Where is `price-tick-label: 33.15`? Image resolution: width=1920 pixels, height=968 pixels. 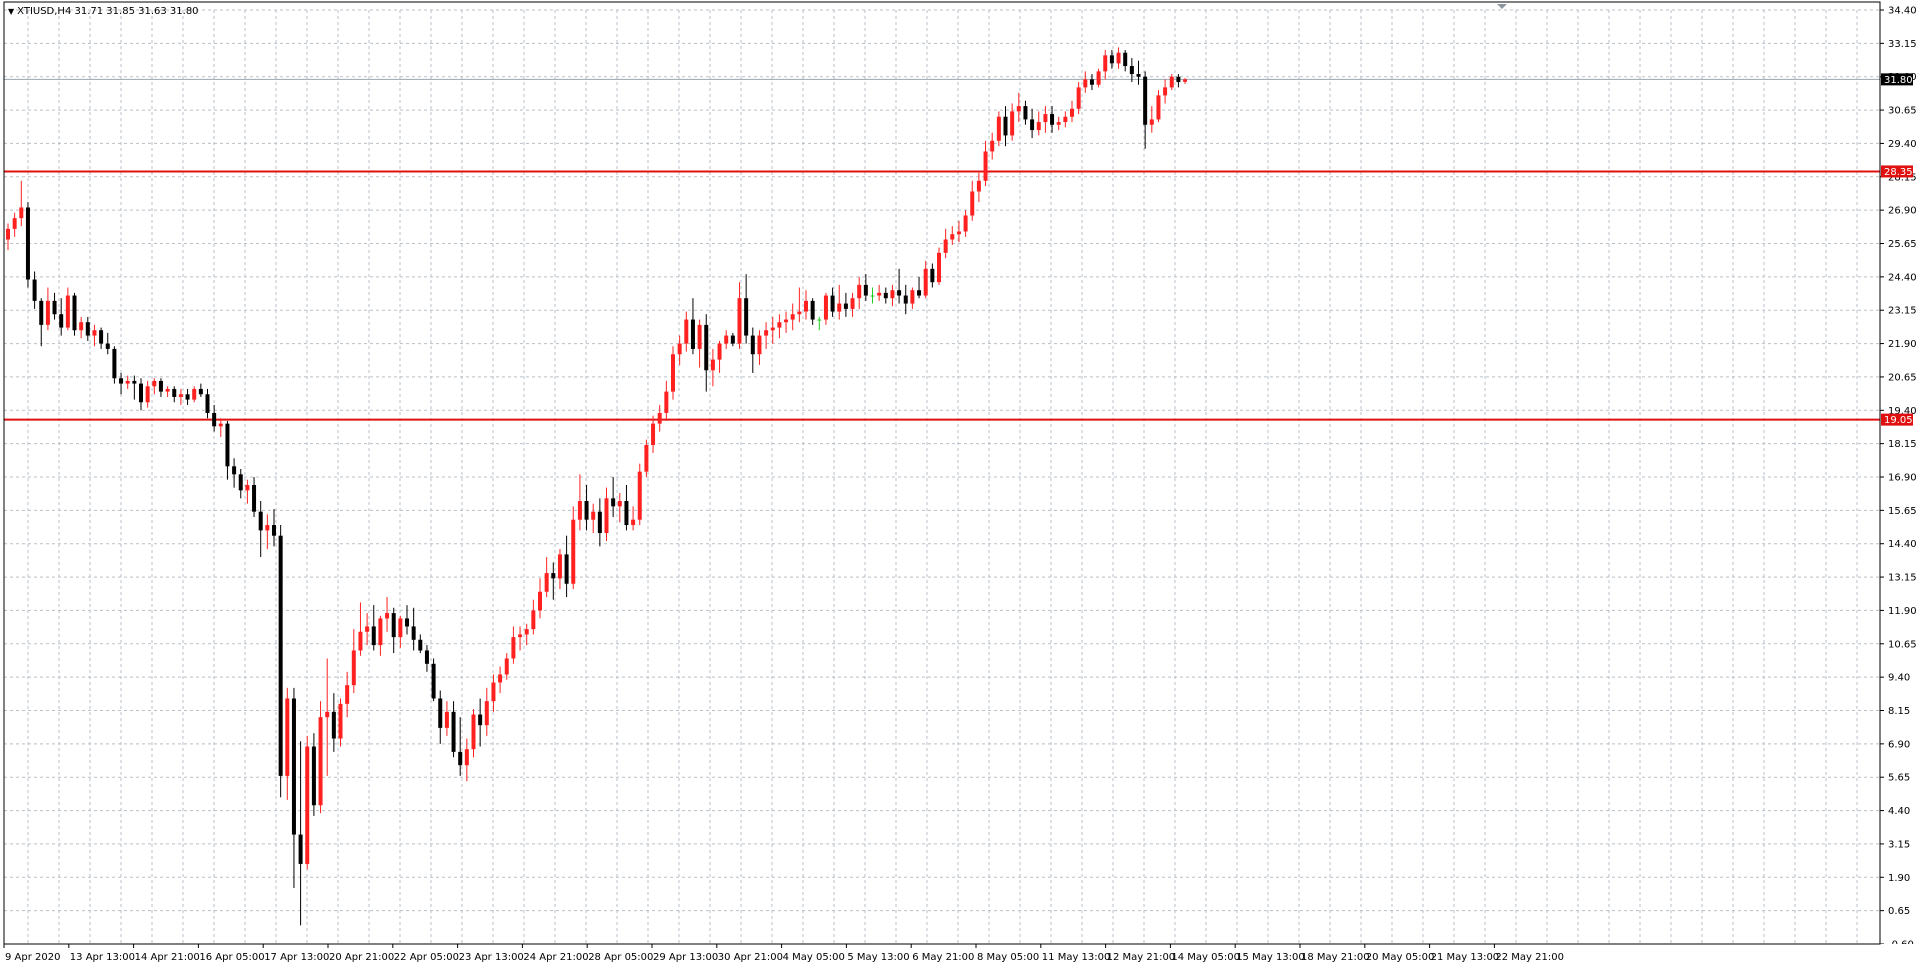 price-tick-label: 33.15 is located at coordinates (1902, 44).